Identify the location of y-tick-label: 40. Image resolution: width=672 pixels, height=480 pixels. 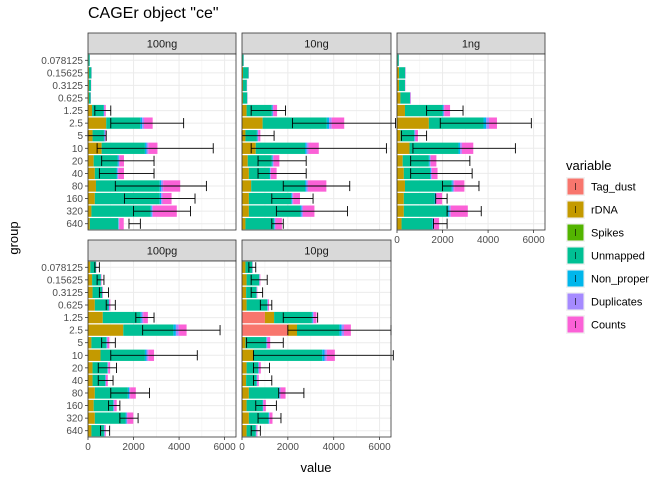
(78, 381).